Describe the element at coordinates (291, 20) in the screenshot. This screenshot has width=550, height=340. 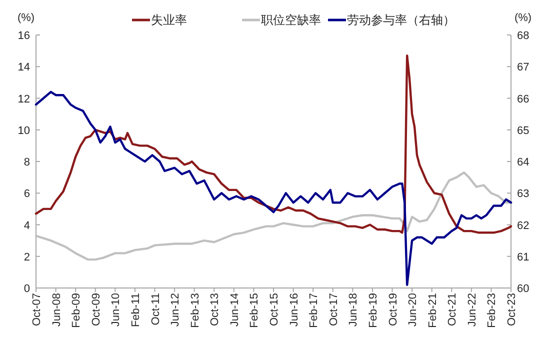
I see `legend-label: 职位空缺率` at that location.